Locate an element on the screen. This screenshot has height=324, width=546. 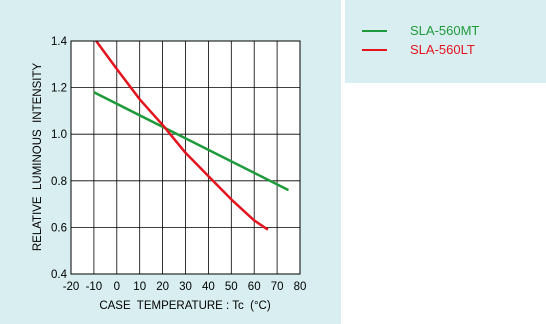
x-tick-label: 30 is located at coordinates (185, 287).